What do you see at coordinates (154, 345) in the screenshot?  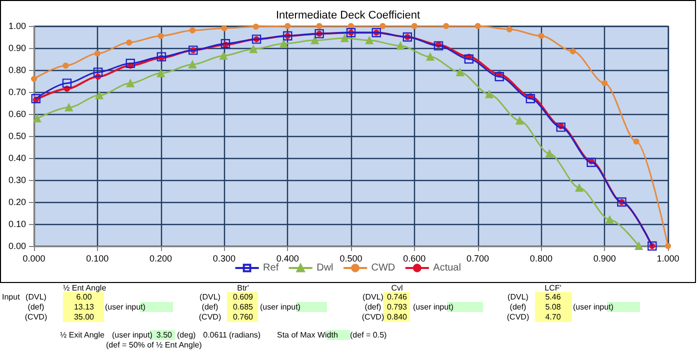 I see `text: (def = 50% of ½ Ent Angle)` at bounding box center [154, 345].